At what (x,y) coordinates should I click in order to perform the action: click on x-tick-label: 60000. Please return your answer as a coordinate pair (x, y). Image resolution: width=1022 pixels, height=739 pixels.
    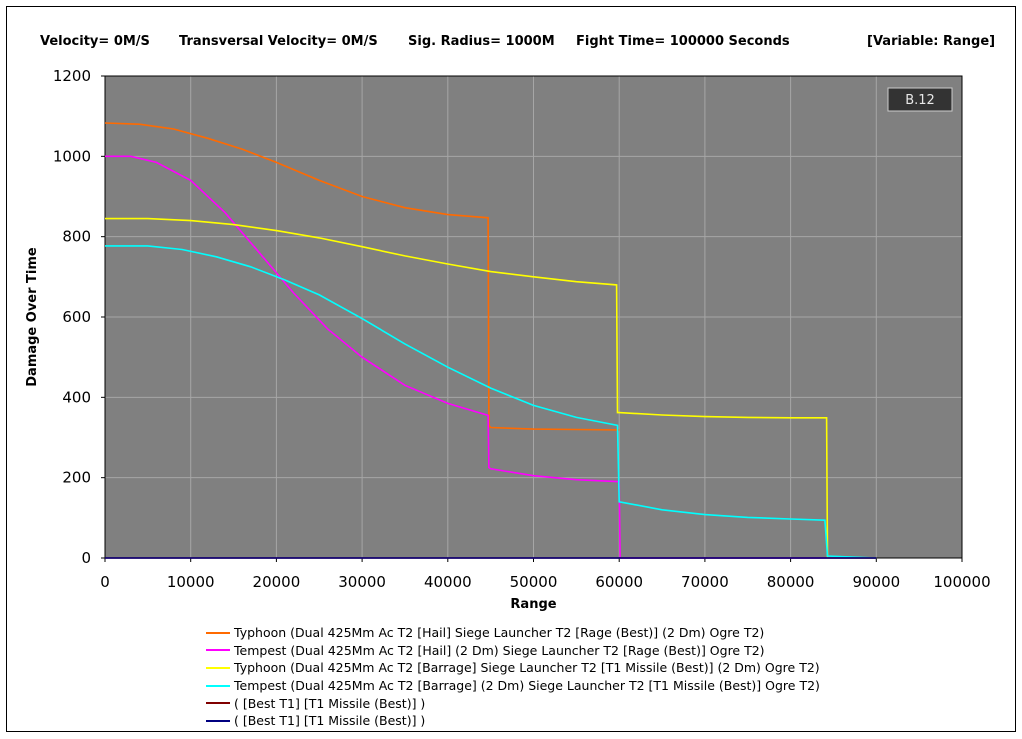
    Looking at the image, I should click on (619, 582).